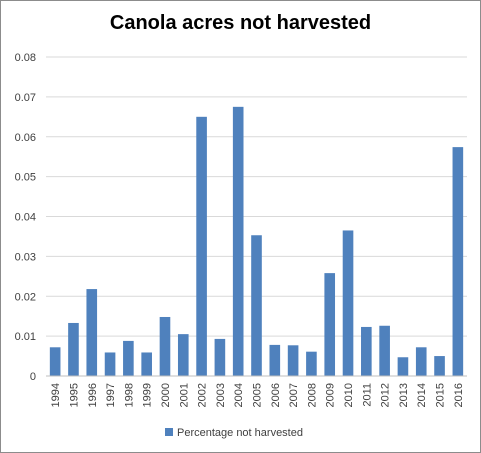 Image resolution: width=481 pixels, height=453 pixels. What do you see at coordinates (404, 395) in the screenshot?
I see `x-tick-label: 2013` at bounding box center [404, 395].